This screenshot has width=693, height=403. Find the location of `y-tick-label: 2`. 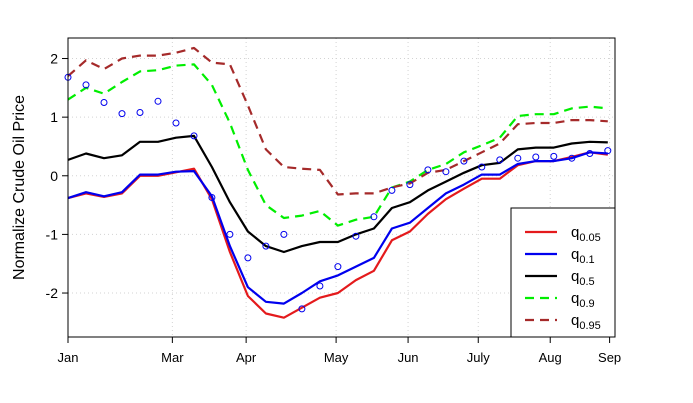

y-tick-label: 2 is located at coordinates (54, 59).